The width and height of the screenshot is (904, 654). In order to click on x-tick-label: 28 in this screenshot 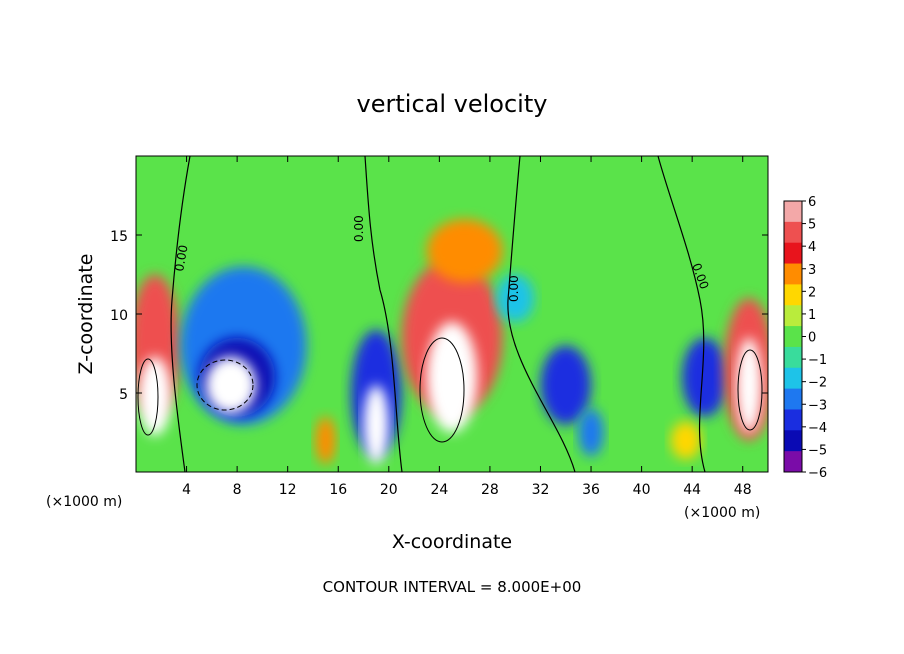, I will do `click(490, 490)`.